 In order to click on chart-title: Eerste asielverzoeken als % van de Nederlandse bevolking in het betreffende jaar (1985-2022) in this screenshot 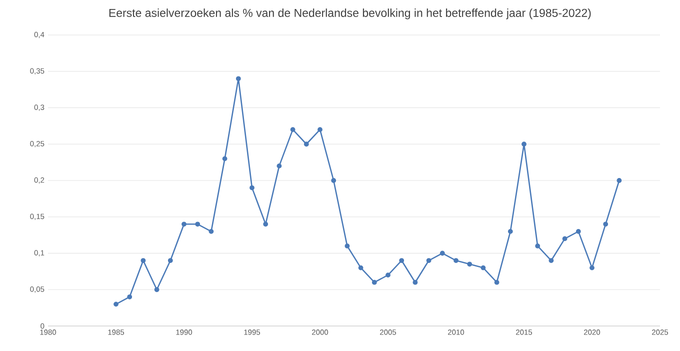, I will do `click(350, 14)`.